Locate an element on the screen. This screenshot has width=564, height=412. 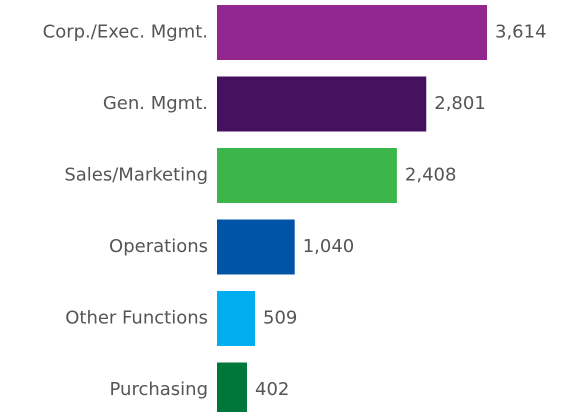
category-label: Purchasing is located at coordinates (159, 389).